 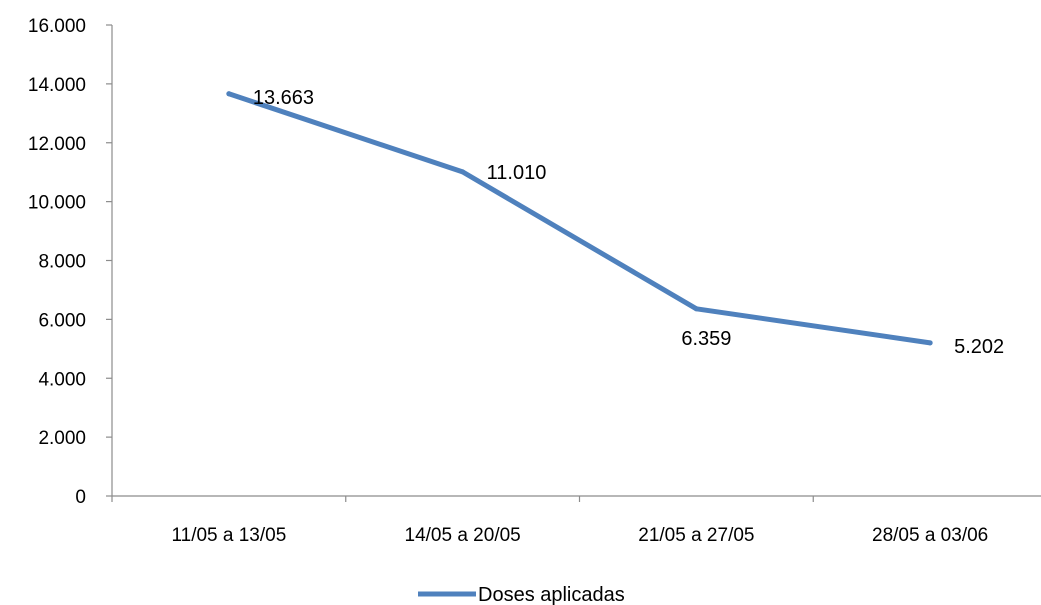 What do you see at coordinates (57, 203) in the screenshot?
I see `y-tick-label: 10.000` at bounding box center [57, 203].